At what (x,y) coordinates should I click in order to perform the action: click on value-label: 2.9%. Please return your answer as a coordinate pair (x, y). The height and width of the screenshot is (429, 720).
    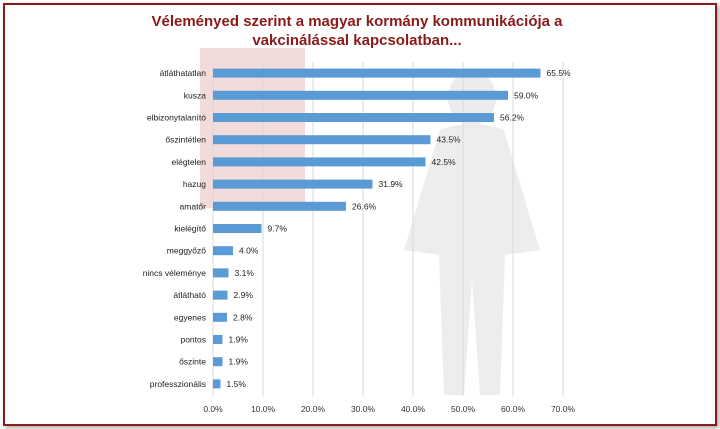
    Looking at the image, I should click on (244, 295).